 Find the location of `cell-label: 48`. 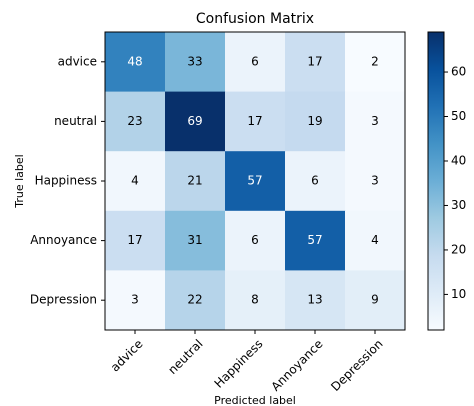

cell-label: 48 is located at coordinates (134, 61).